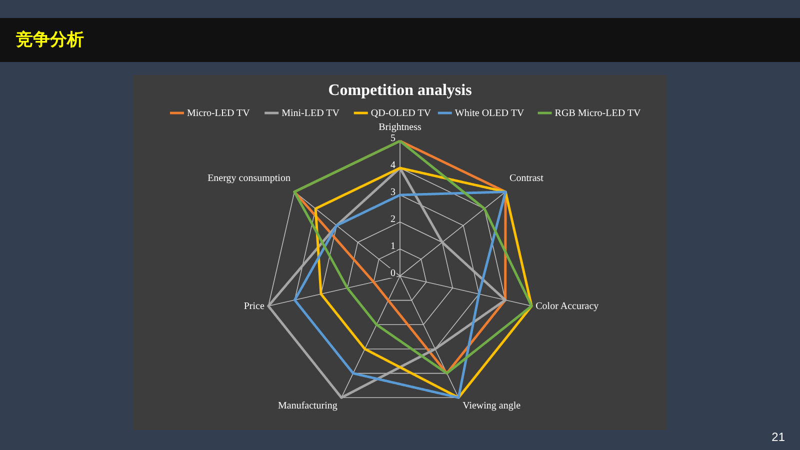 The width and height of the screenshot is (800, 450). Describe the element at coordinates (249, 178) in the screenshot. I see `spoke-label: Energy consumption` at that location.